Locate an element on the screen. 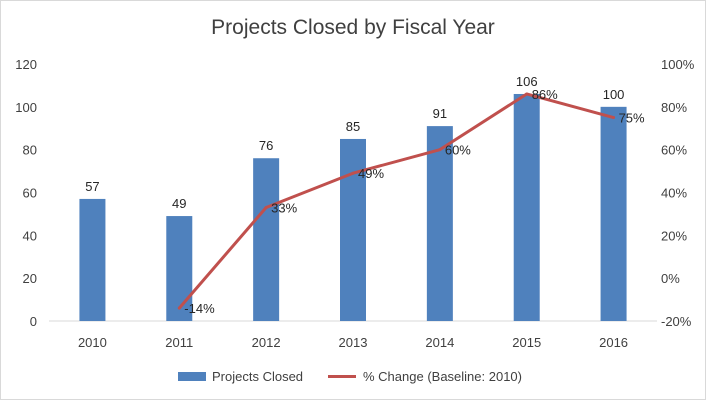 The width and height of the screenshot is (706, 400). bar-data-label: 57 is located at coordinates (92, 186).